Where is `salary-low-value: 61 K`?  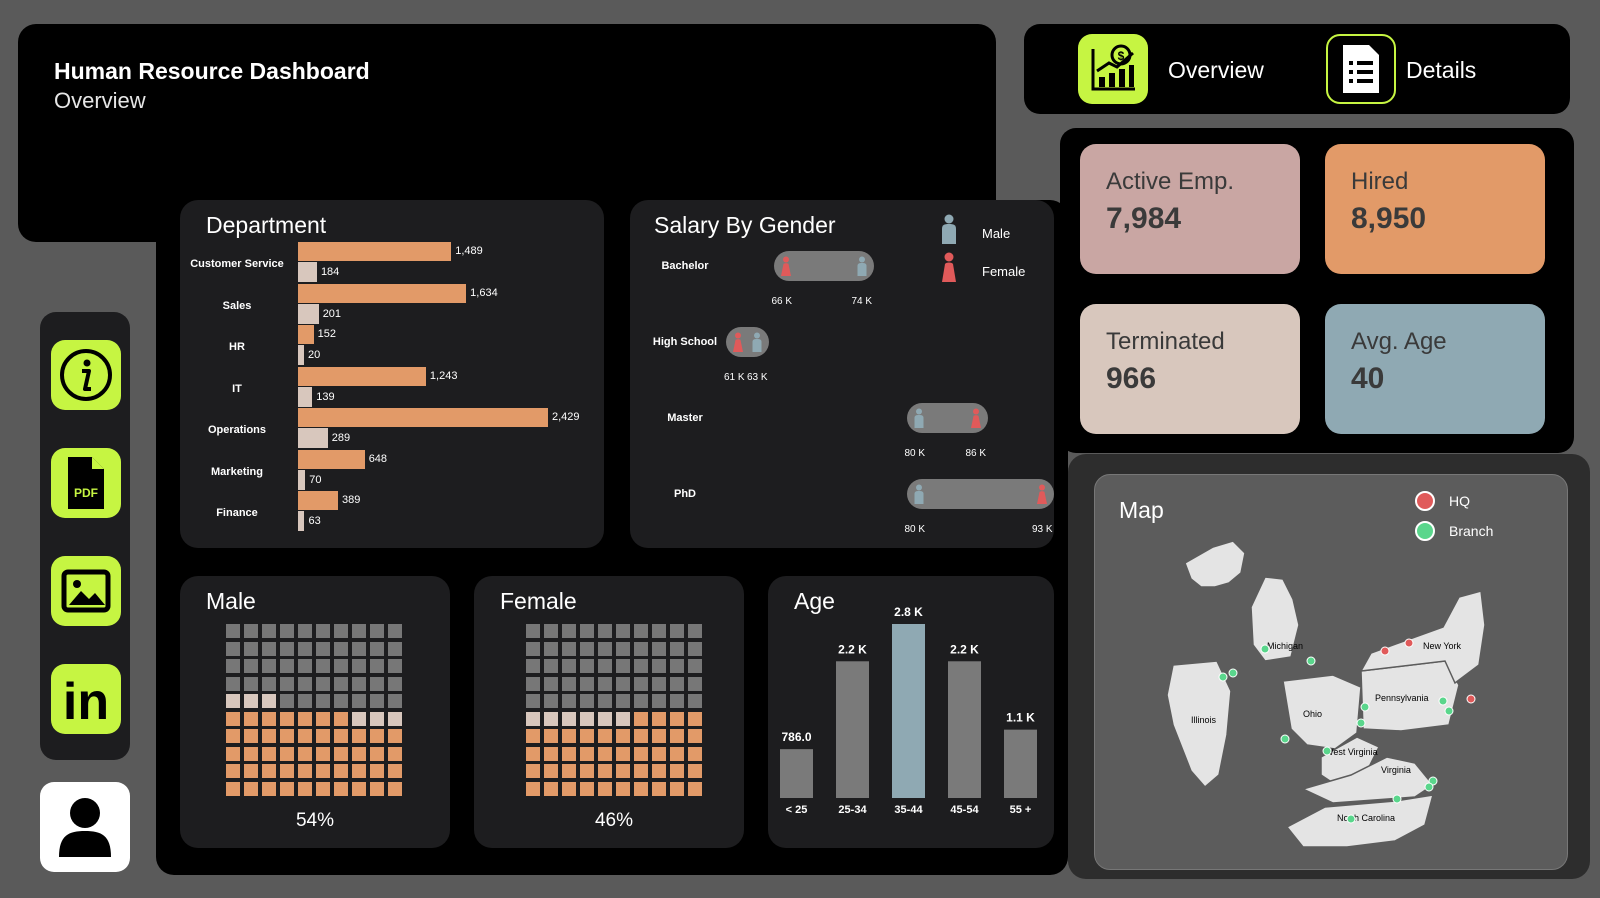 salary-low-value: 61 K is located at coordinates (734, 377).